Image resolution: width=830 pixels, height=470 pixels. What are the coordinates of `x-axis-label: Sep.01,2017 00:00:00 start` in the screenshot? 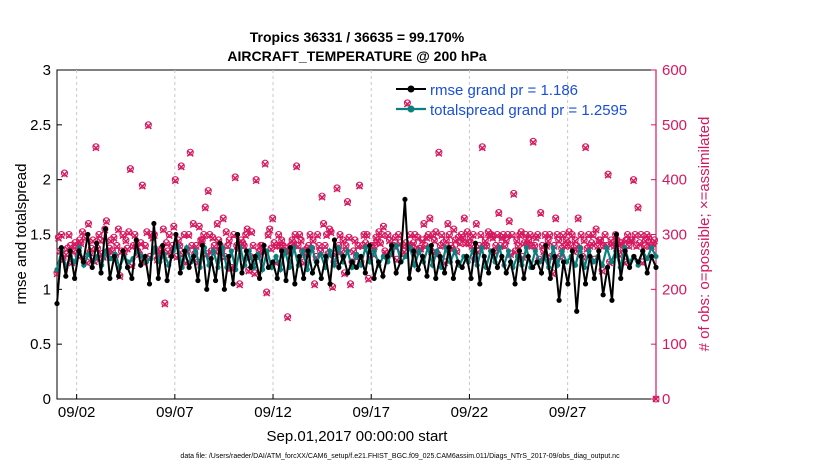 It's located at (358, 436).